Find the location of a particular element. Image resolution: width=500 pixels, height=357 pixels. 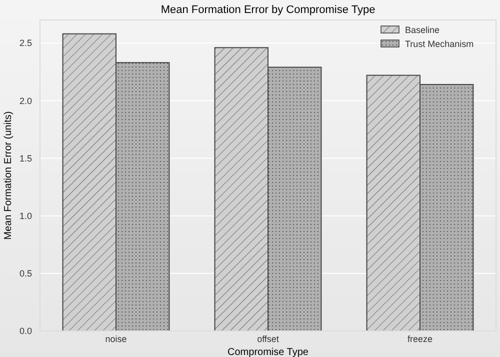

x-axis-title: Compromise Type is located at coordinates (268, 352).